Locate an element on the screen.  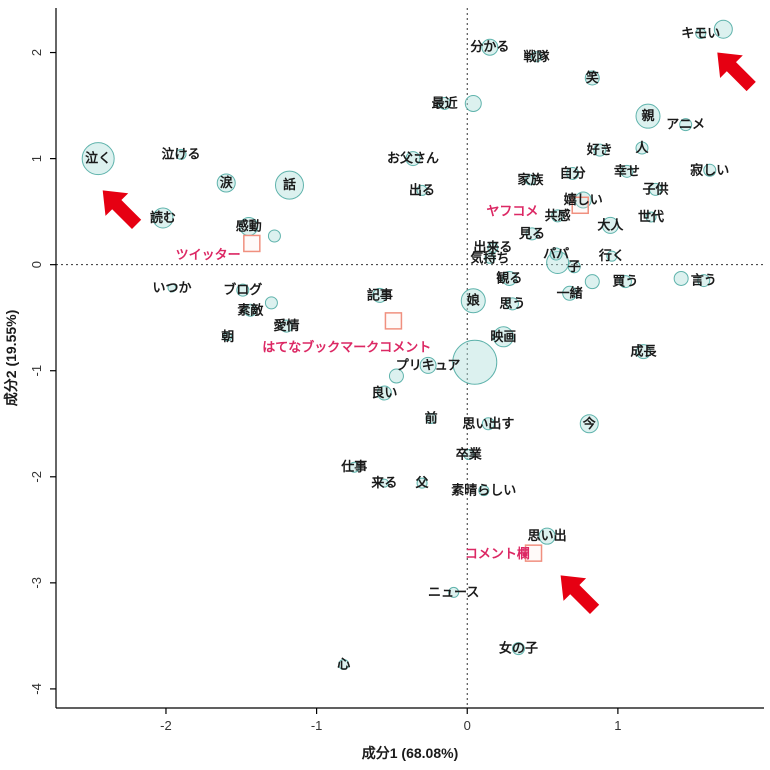
word-label: 見る is located at coordinates (531, 233).